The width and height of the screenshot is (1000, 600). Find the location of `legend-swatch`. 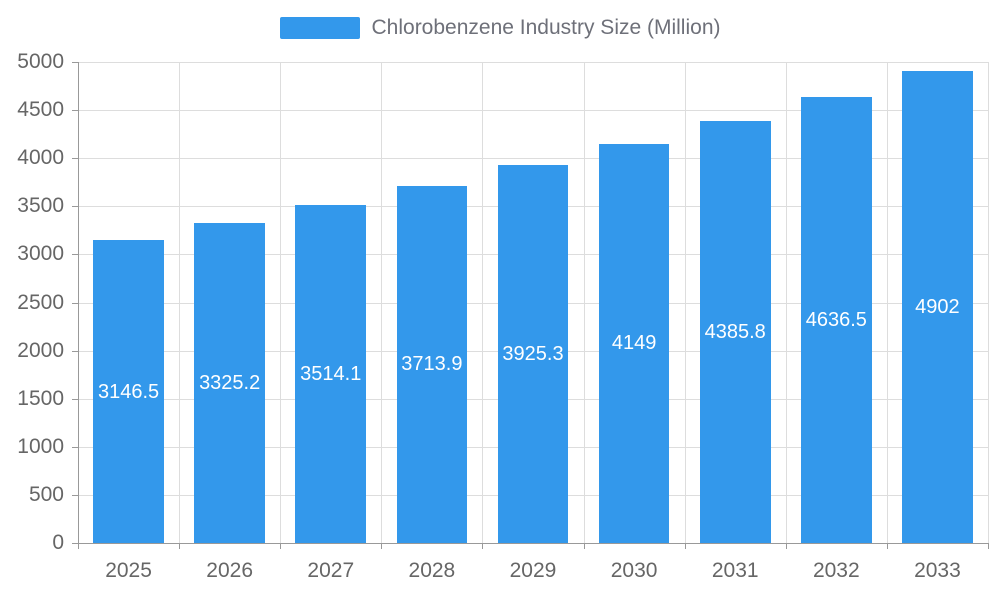

legend-swatch is located at coordinates (319, 28).